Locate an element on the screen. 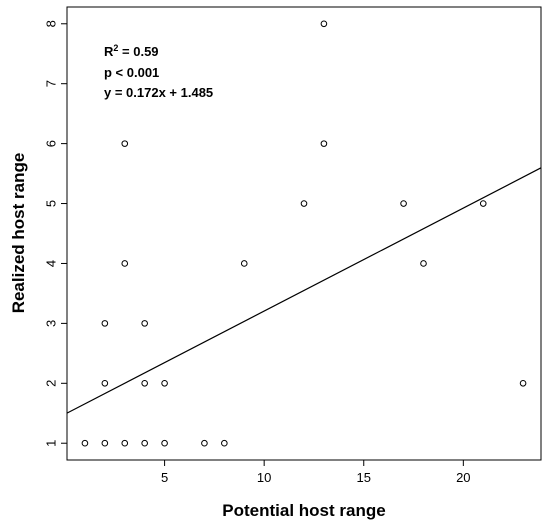  y-tick-label: 1 is located at coordinates (51, 443).